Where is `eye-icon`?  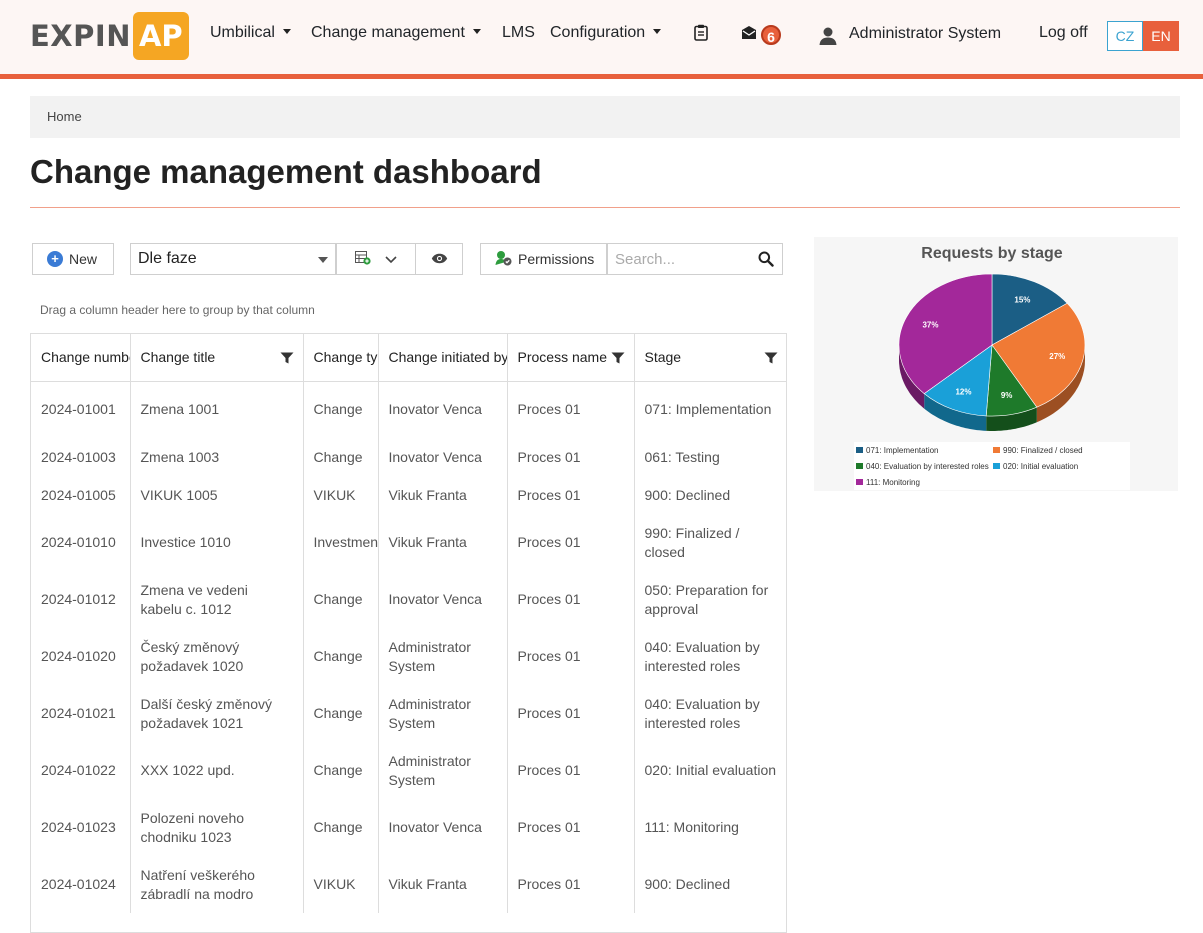
eye-icon is located at coordinates (439, 259).